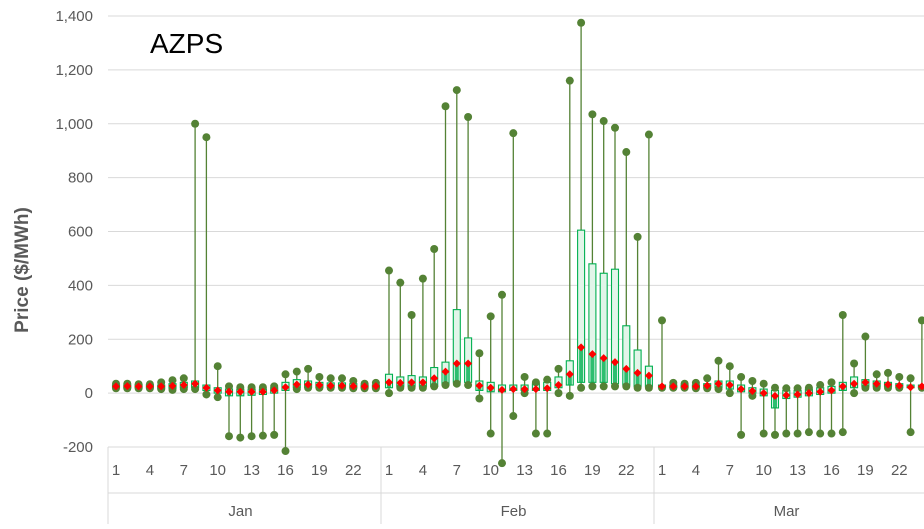 This screenshot has width=924, height=529. I want to click on month-label: Mar, so click(787, 511).